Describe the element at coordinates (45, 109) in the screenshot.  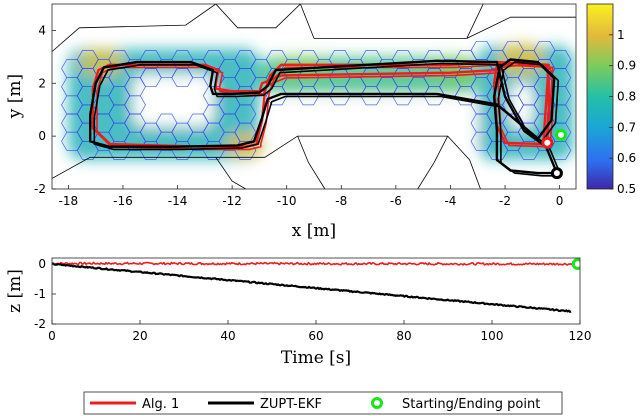
I see `map-y-ticks: -2 0 2 4` at that location.